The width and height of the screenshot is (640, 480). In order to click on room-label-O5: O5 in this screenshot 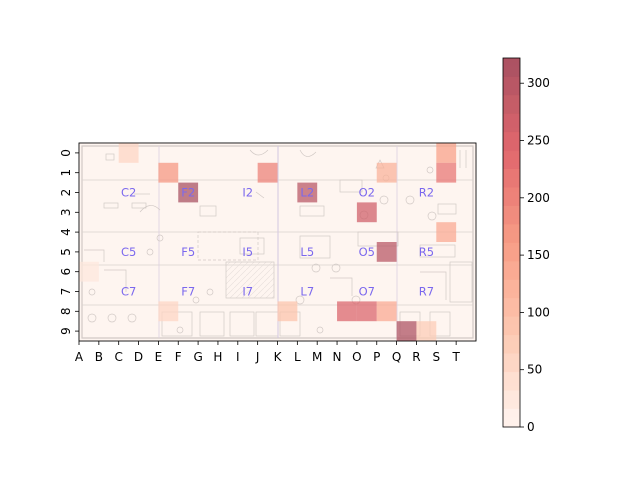, I will do `click(367, 252)`.